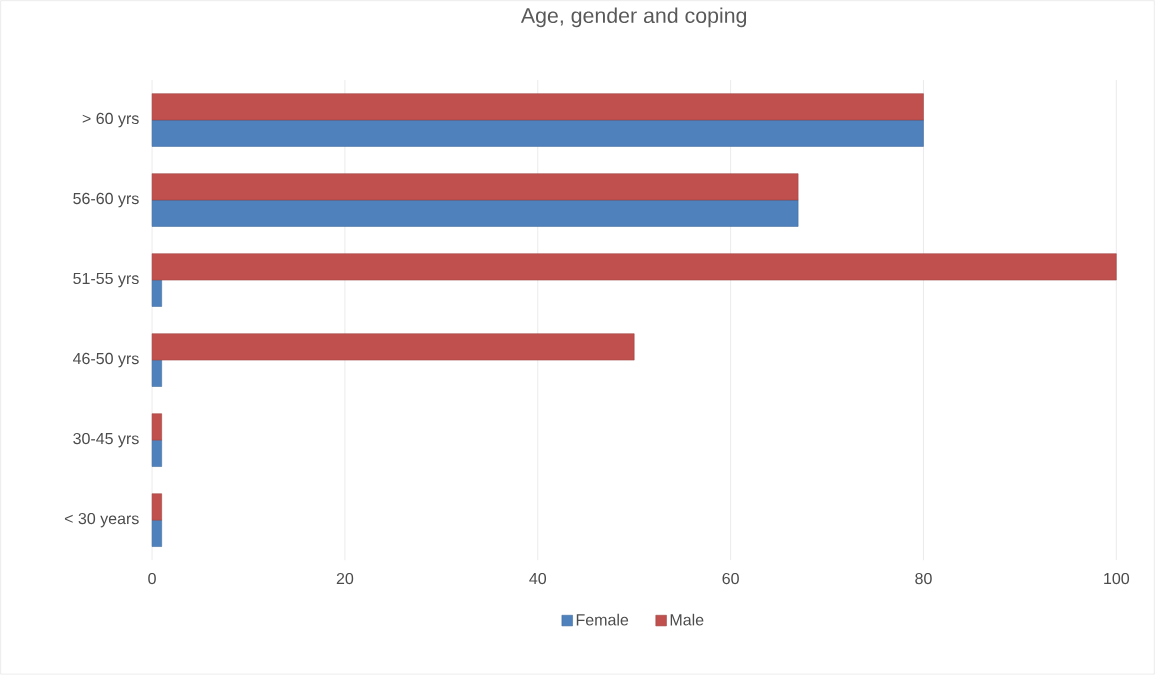 This screenshot has width=1155, height=675. Describe the element at coordinates (730, 578) in the screenshot. I see `x-tick-label: 60` at that location.